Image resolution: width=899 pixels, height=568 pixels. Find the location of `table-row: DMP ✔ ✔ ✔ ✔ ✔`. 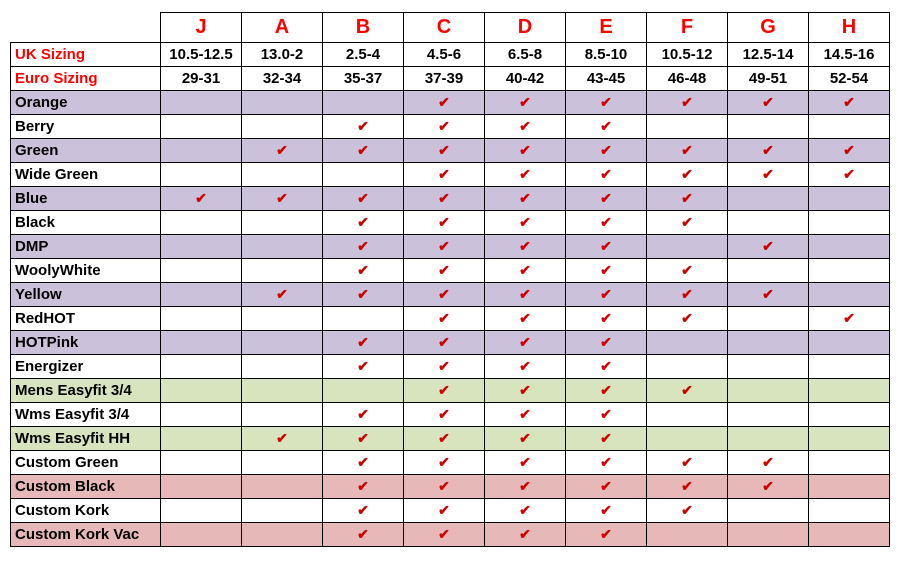

table-row: DMP ✔ ✔ ✔ ✔ ✔ is located at coordinates (450, 246).